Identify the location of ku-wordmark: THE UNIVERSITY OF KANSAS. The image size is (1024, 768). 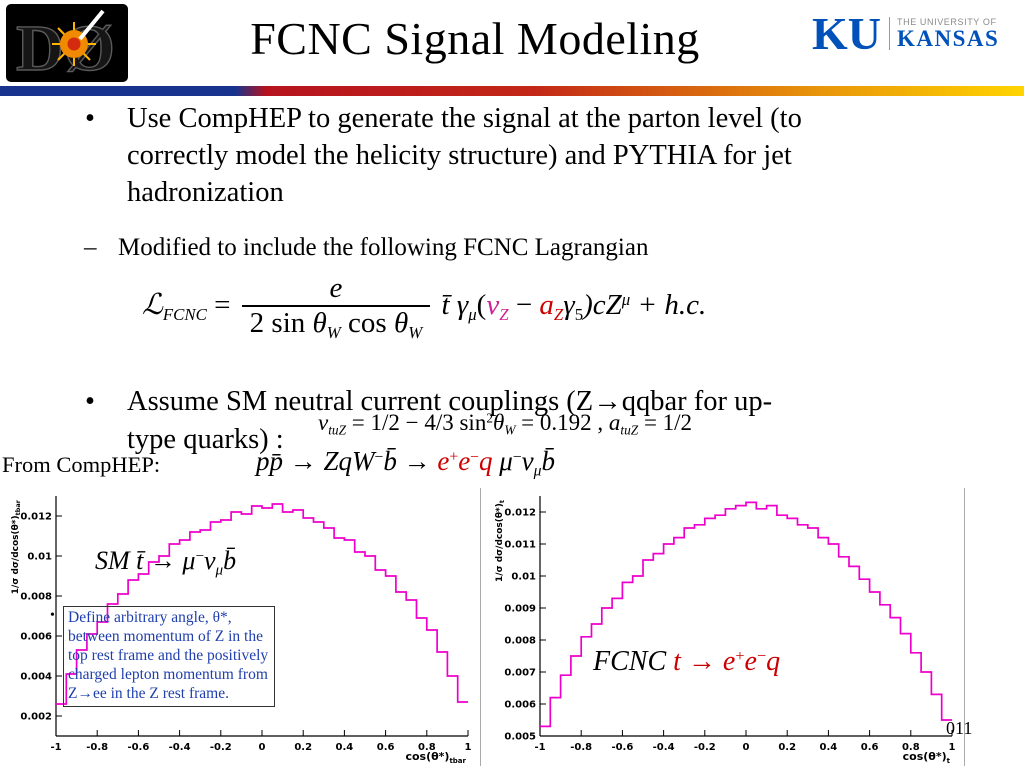
(944, 34).